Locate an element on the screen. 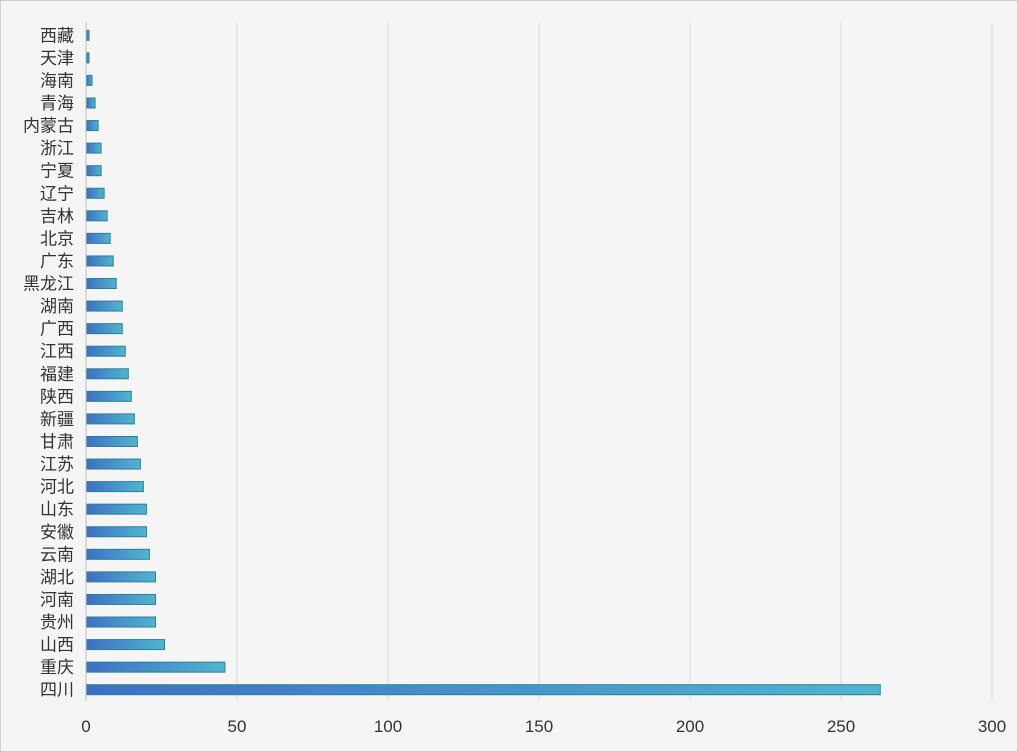 This screenshot has height=752, width=1018. bar-西藏 is located at coordinates (88, 35).